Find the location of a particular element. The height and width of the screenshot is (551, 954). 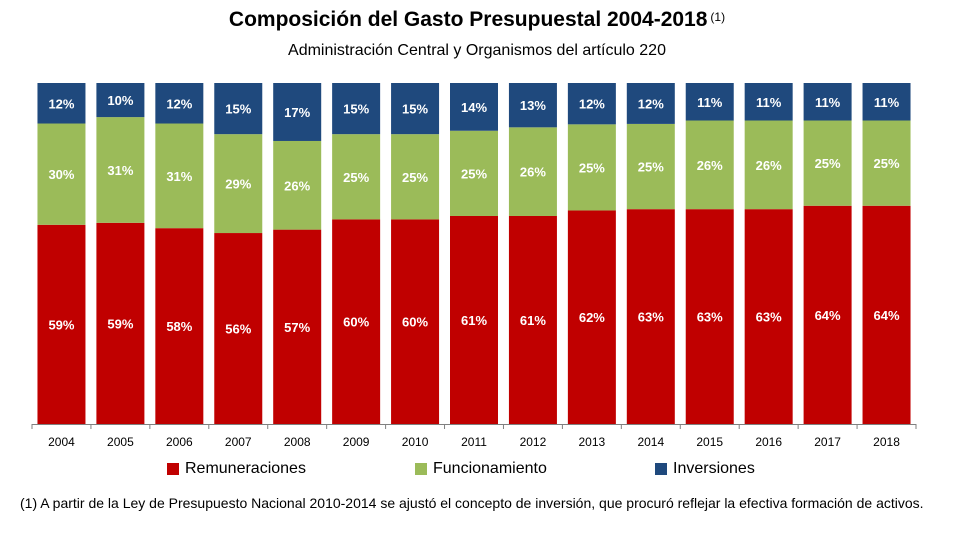

bar-remuneraciones-2013 is located at coordinates (591, 317).